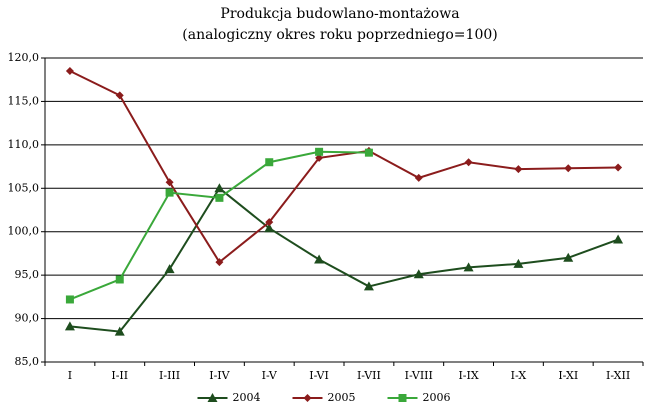 The image size is (647, 413). Describe the element at coordinates (270, 375) in the screenshot. I see `x-tick-label: I-V` at that location.